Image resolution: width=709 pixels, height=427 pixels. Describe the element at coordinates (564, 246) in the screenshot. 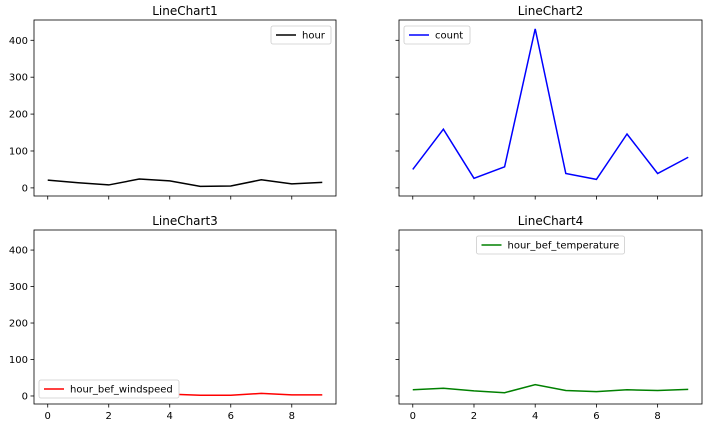

I see `legend-label: hour_bef_temperature` at that location.